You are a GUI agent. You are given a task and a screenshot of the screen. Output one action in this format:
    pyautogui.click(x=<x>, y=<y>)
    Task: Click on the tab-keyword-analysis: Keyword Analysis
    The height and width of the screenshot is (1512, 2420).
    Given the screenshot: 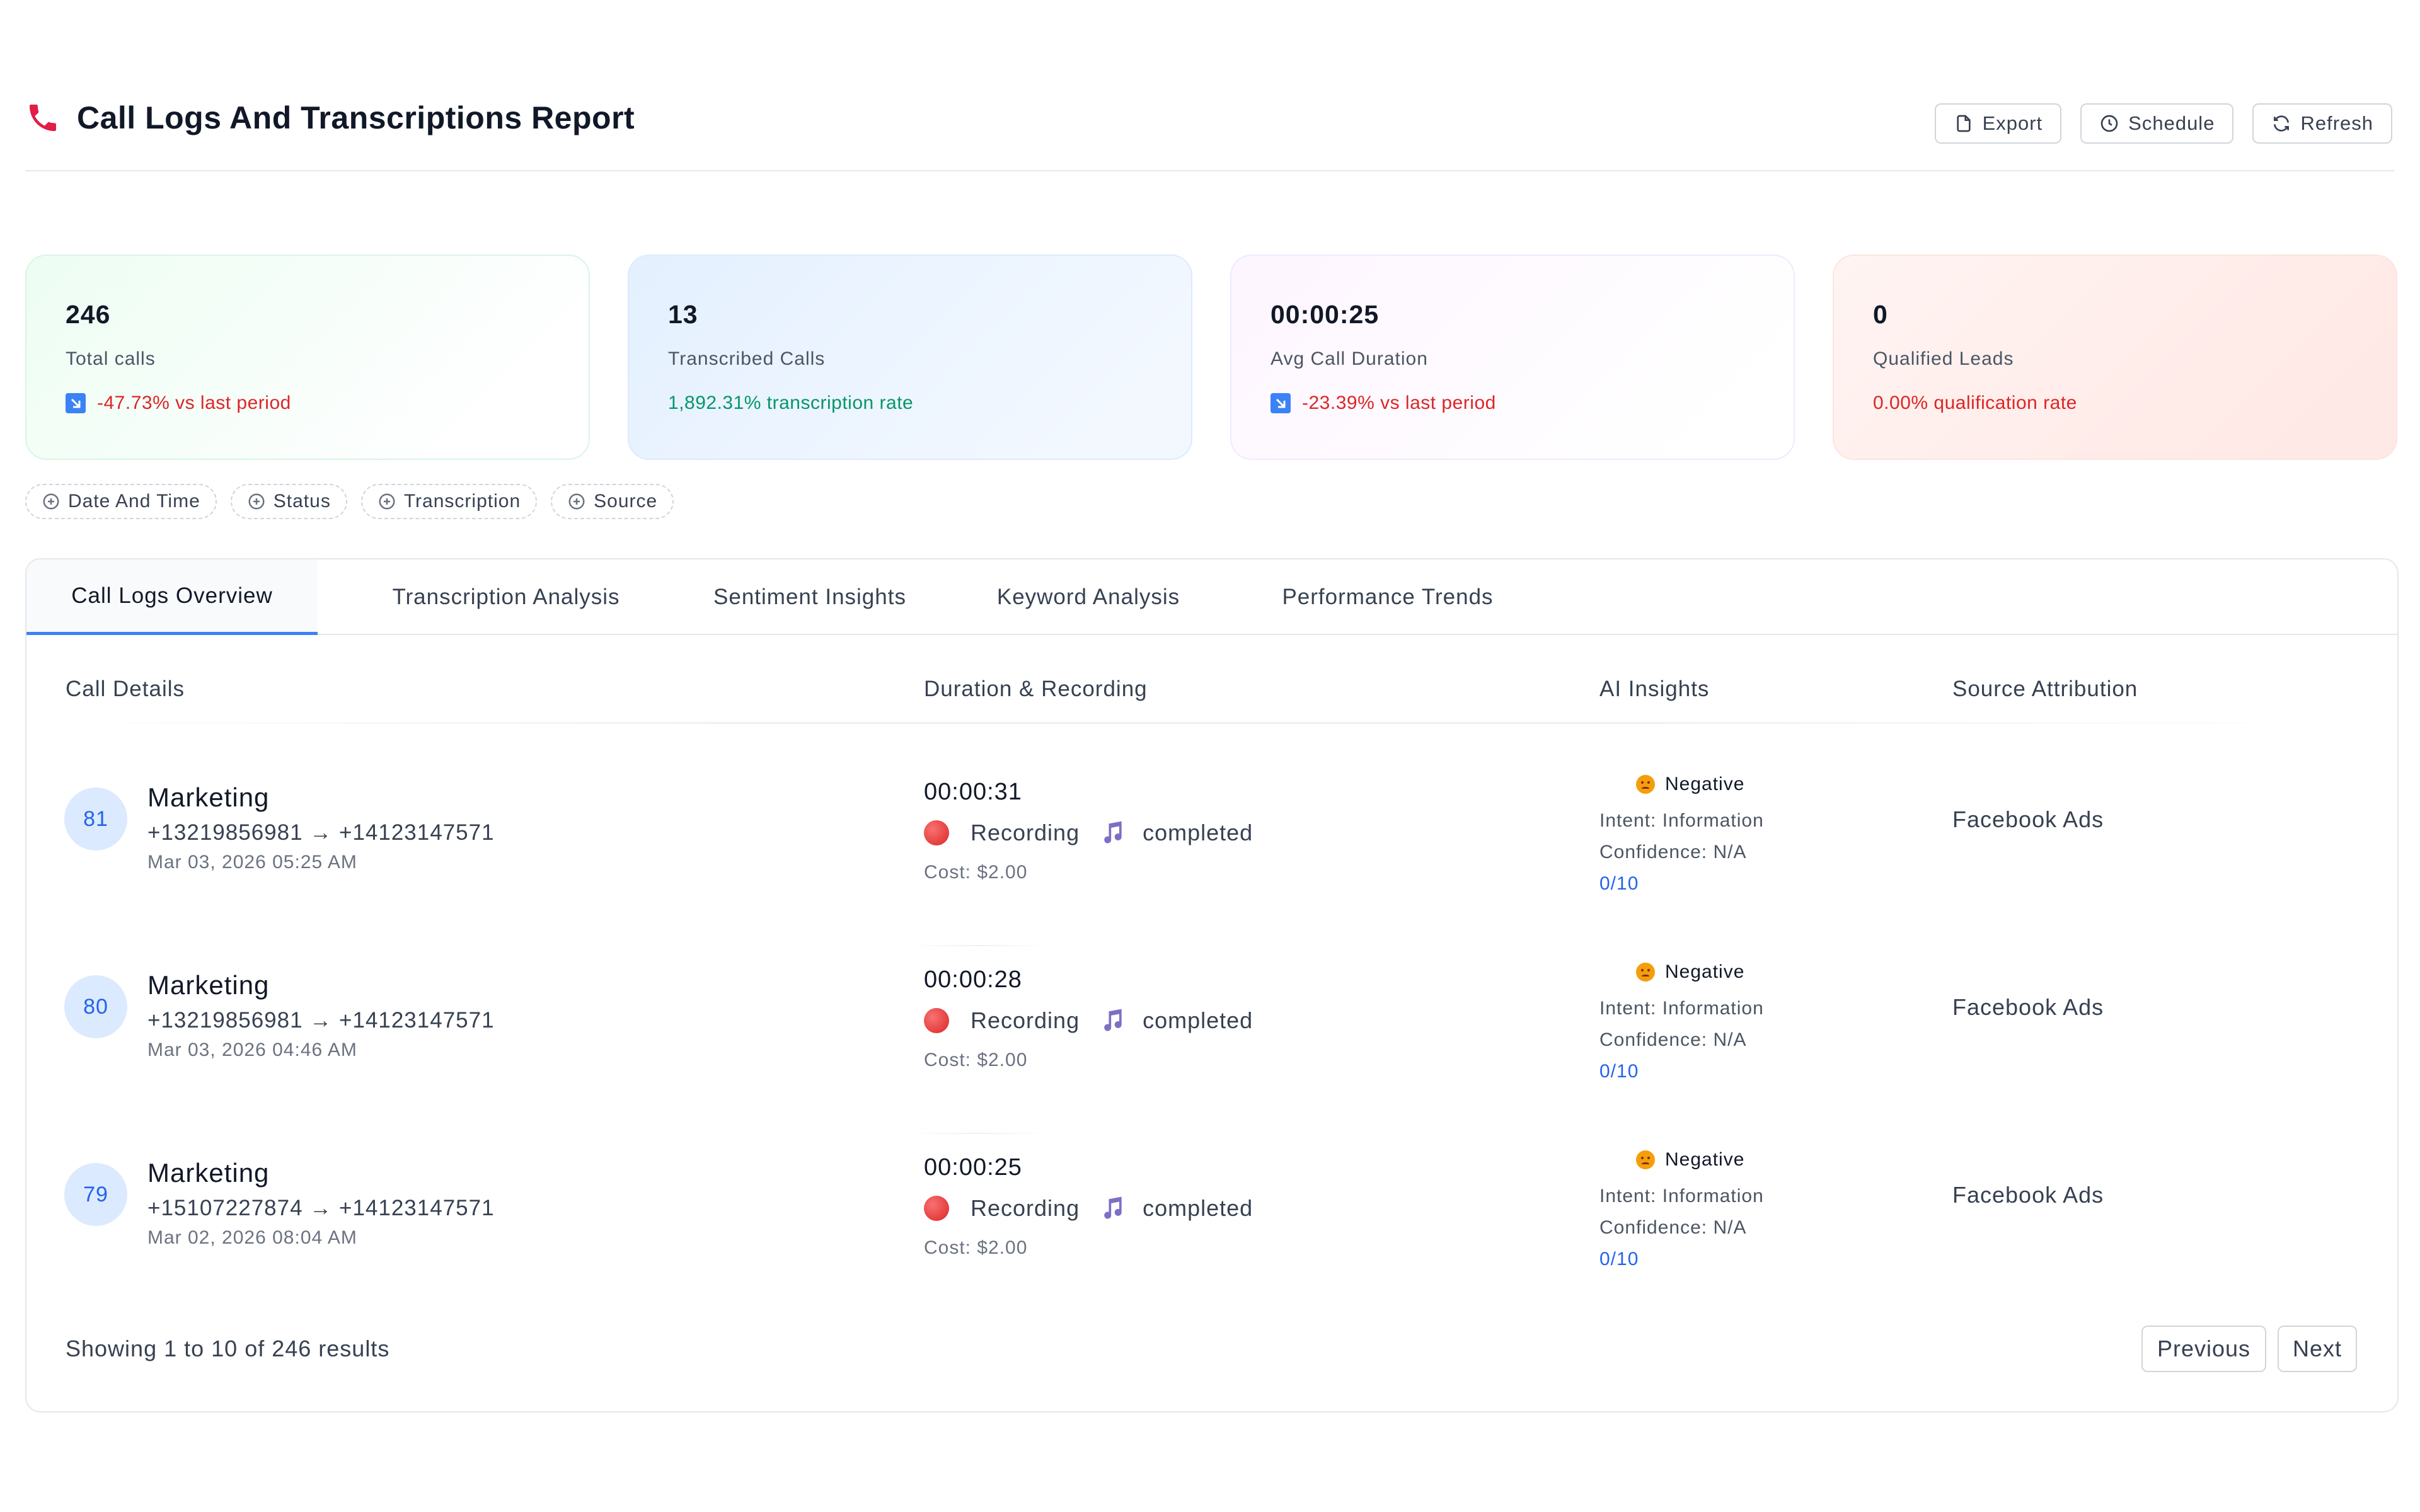 What is the action you would take?
    pyautogui.click(x=1088, y=597)
    